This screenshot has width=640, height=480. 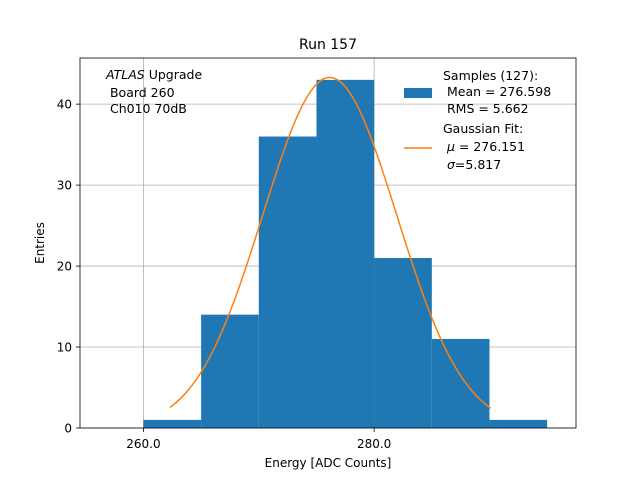 I want to click on x-axis-ticks: 260.0 280.0, so click(x=258, y=439).